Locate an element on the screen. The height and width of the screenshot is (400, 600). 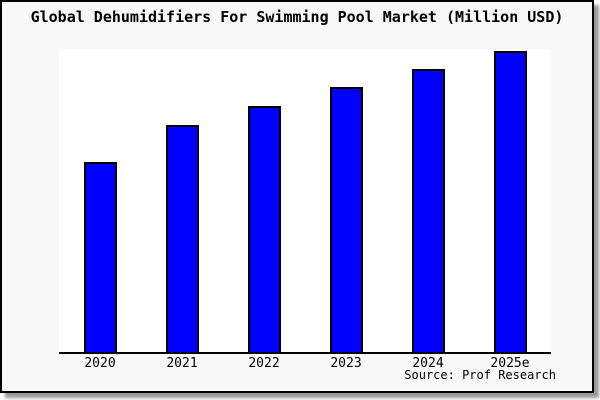
x-tick-label-2024: 2024 is located at coordinates (428, 363).